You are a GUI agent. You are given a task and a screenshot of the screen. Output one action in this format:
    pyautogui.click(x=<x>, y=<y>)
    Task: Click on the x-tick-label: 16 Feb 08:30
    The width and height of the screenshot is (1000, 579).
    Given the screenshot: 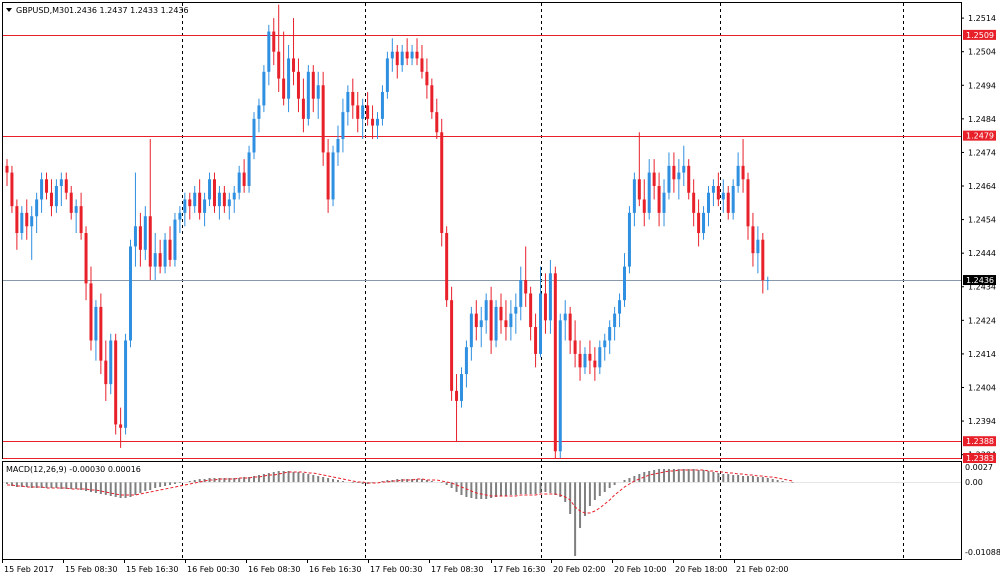 What is the action you would take?
    pyautogui.click(x=274, y=569)
    